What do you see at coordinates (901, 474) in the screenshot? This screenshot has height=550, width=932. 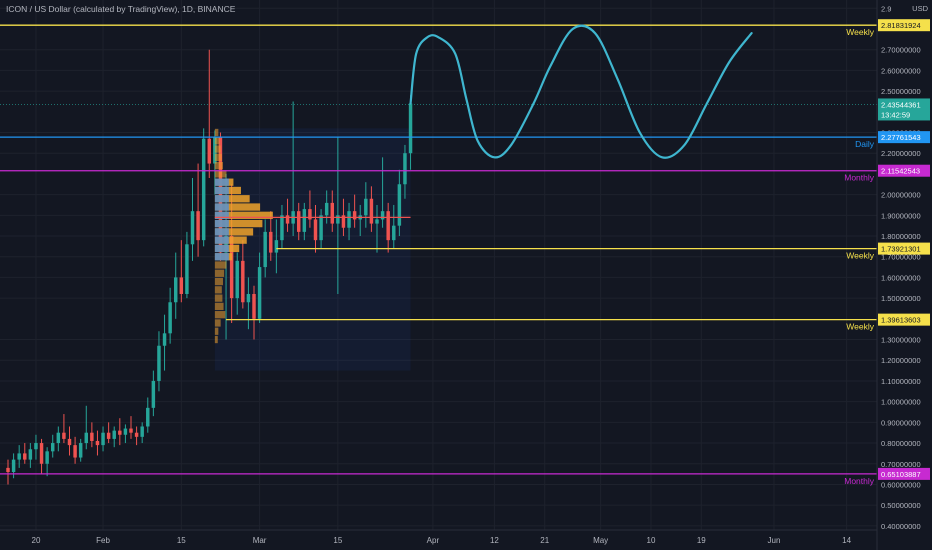 I see `level-price-tag-text: 0.65103887` at bounding box center [901, 474].